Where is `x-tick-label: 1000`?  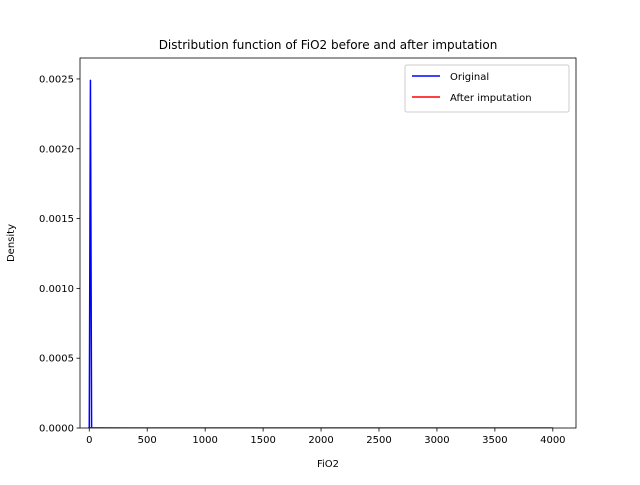
x-tick-label: 1000 is located at coordinates (204, 440).